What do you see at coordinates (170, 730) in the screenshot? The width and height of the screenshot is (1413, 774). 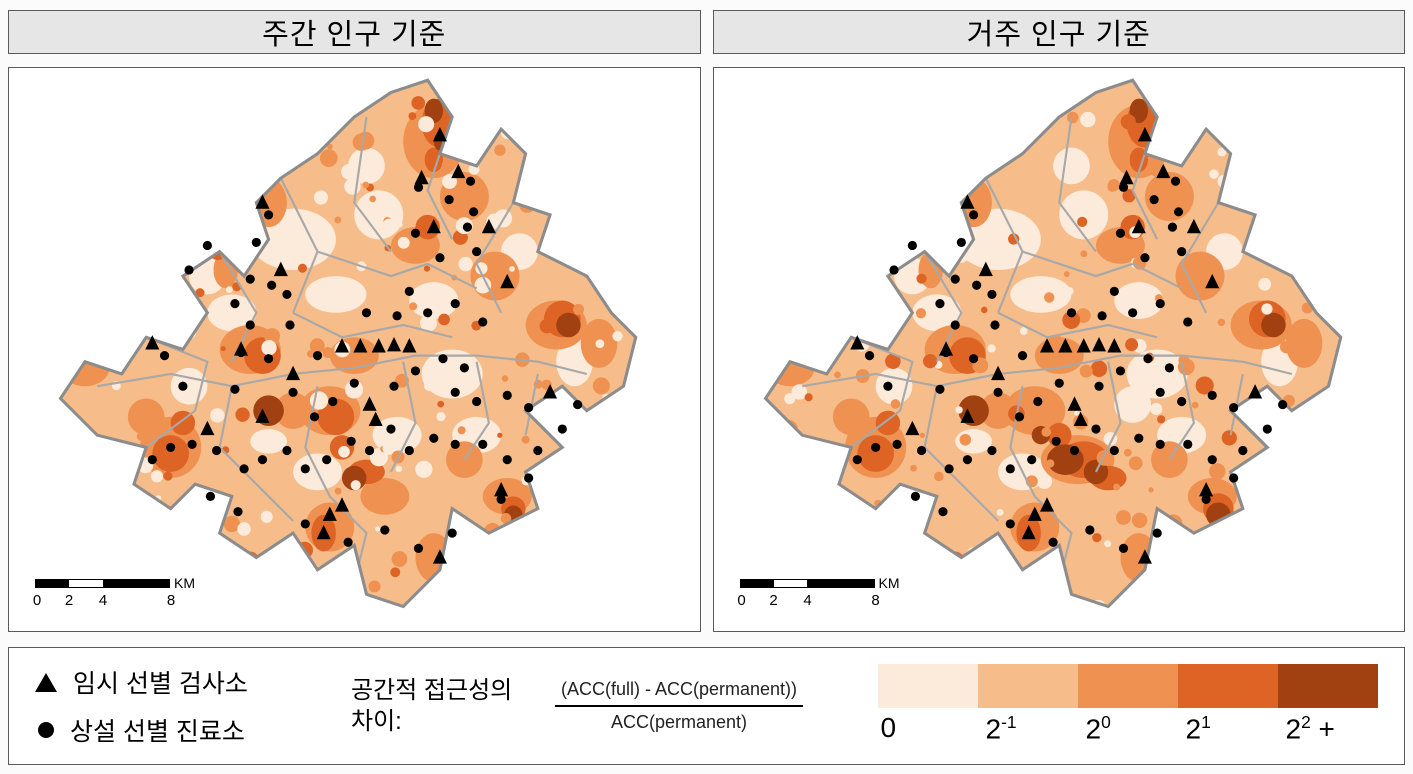 I see `legend-item-permanent-site: 상설 선별 진료소` at bounding box center [170, 730].